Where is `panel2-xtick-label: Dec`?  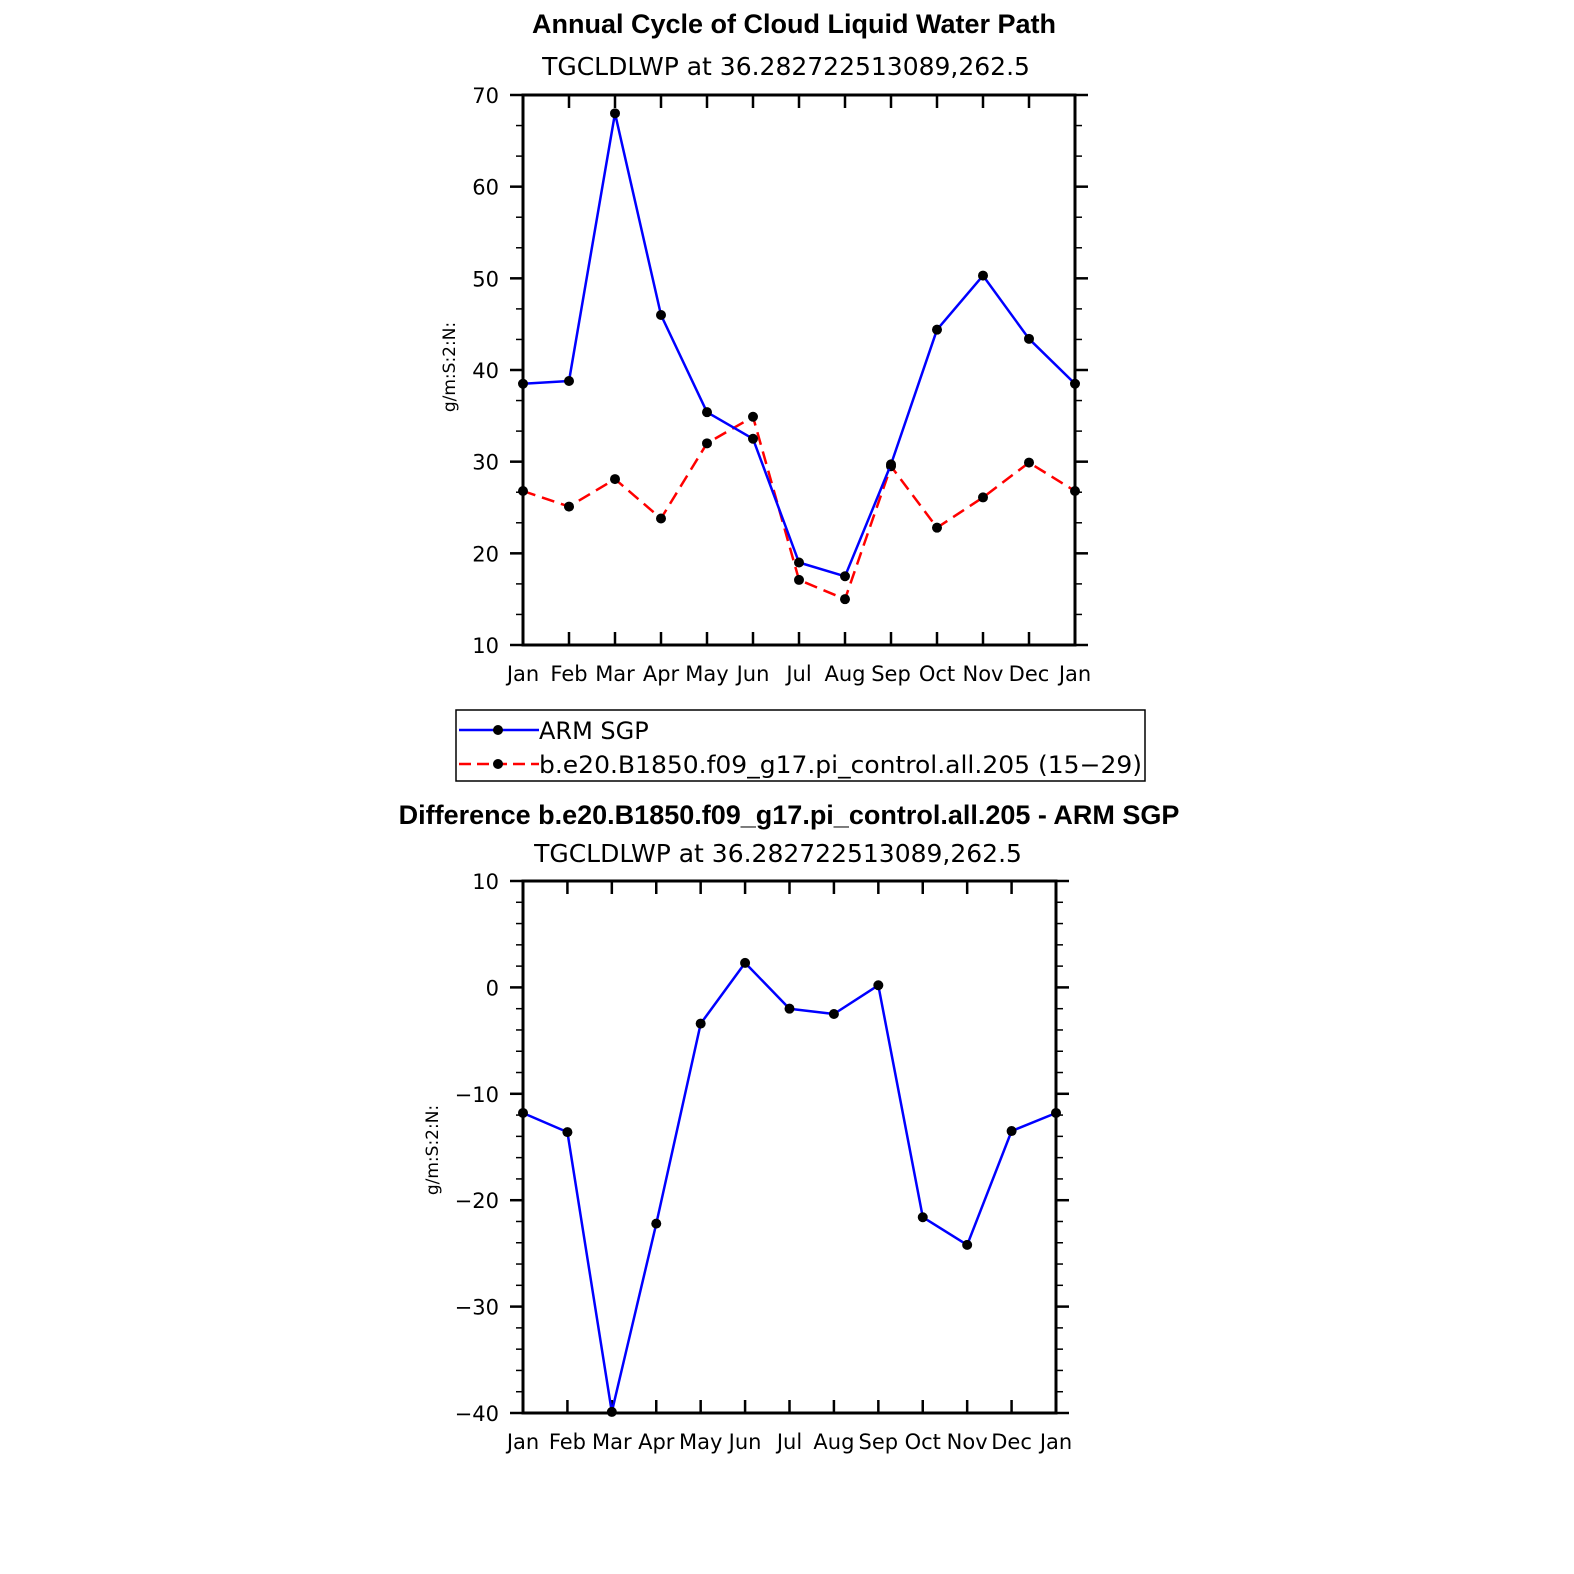
panel2-xtick-label: Dec is located at coordinates (1011, 1442).